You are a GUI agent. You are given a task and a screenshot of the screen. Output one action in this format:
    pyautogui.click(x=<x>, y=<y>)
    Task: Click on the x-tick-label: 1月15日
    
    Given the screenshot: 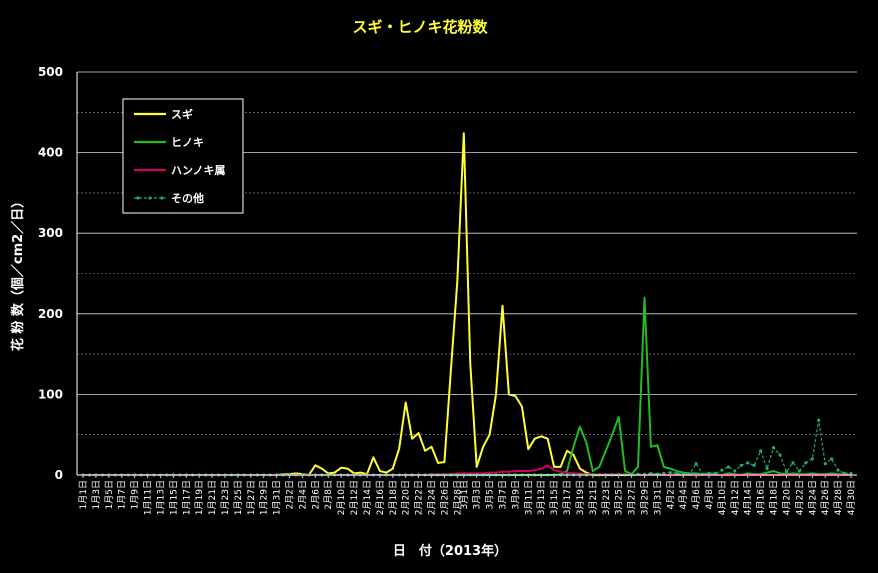 What is the action you would take?
    pyautogui.click(x=173, y=497)
    